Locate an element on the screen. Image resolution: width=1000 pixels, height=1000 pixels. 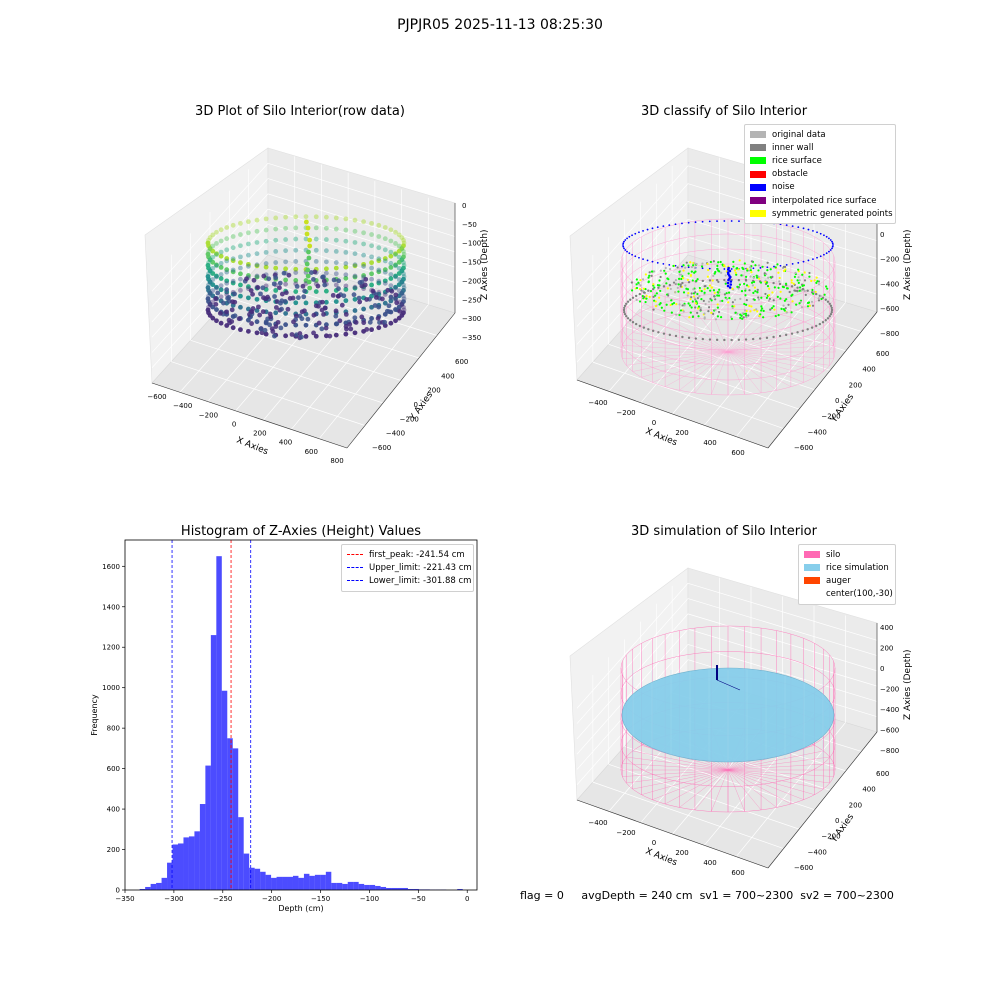
legend-item: Upper_limit: -221.43 cm is located at coordinates (409, 567).